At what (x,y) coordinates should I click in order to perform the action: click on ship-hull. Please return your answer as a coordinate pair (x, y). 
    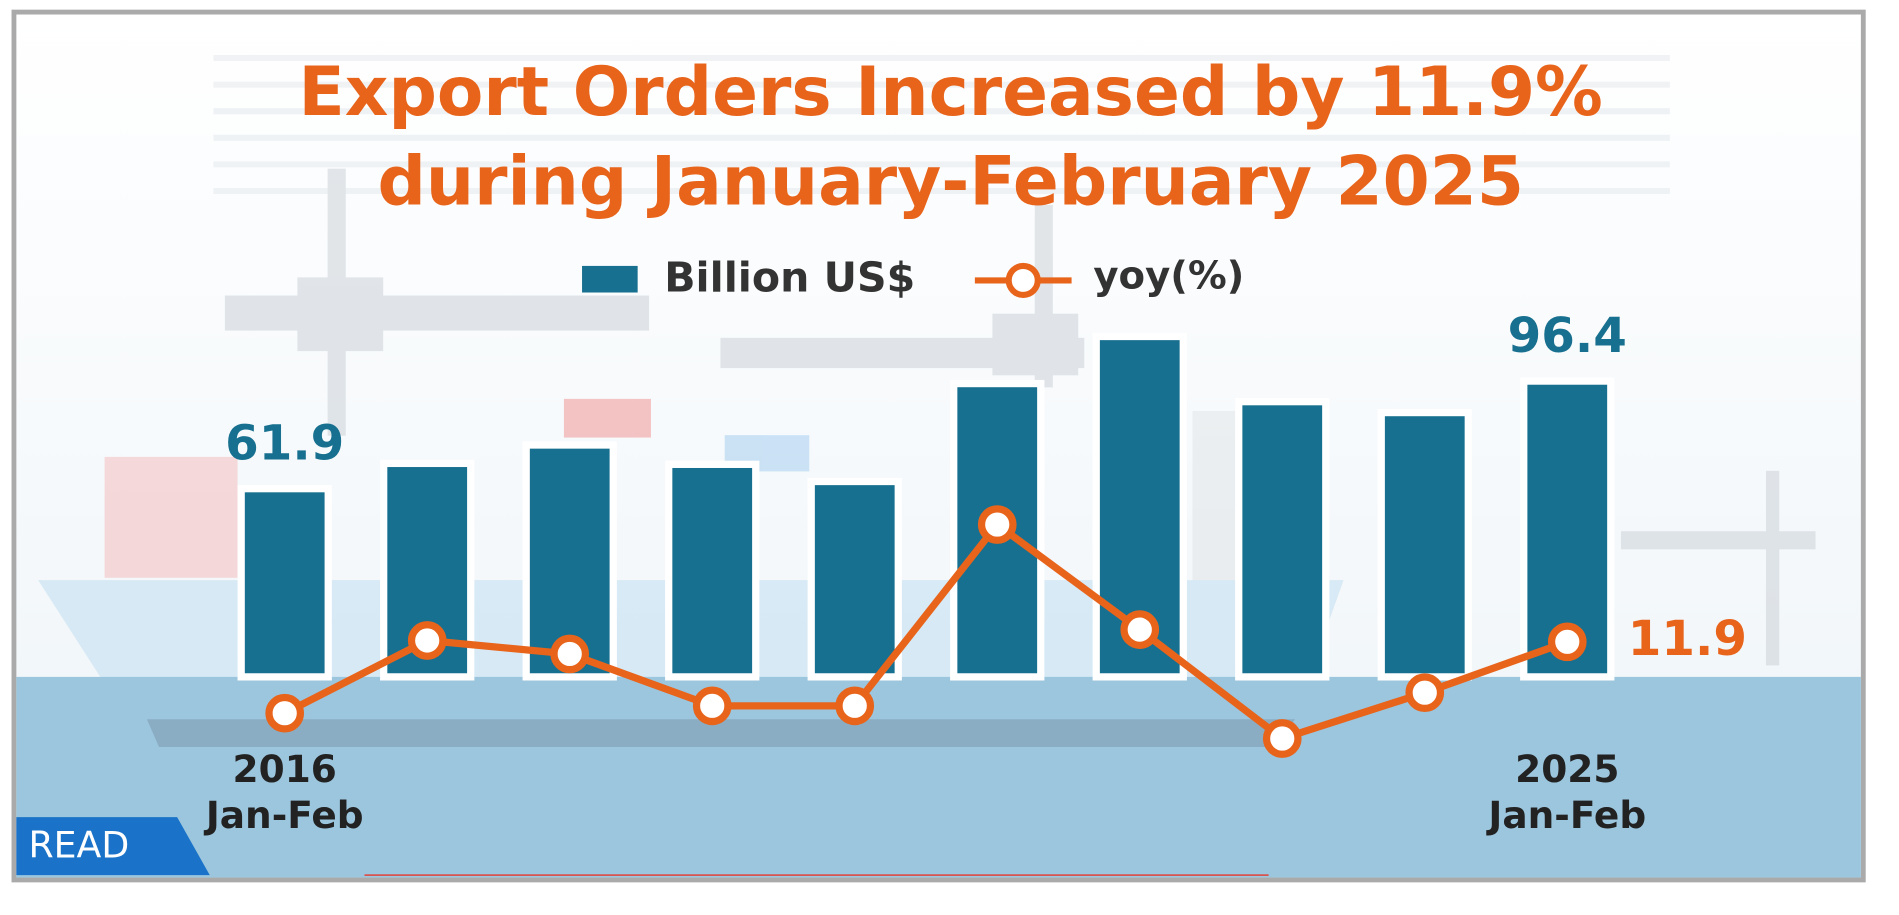
    Looking at the image, I should click on (721, 733).